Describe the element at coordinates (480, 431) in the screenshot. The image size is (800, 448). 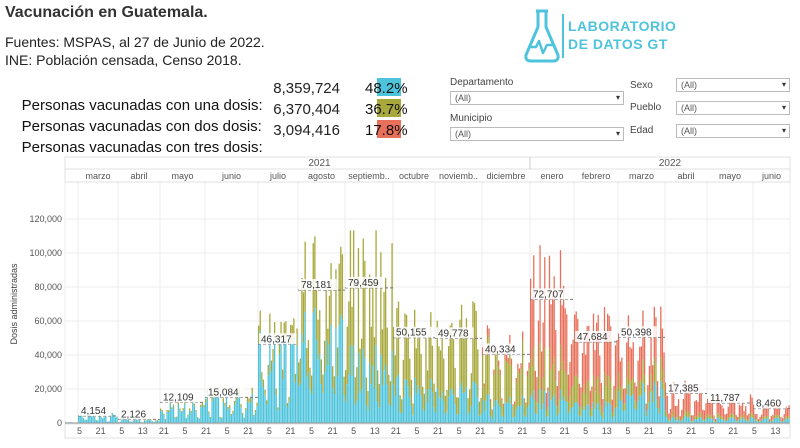
I see `x-tick-label: 21` at that location.